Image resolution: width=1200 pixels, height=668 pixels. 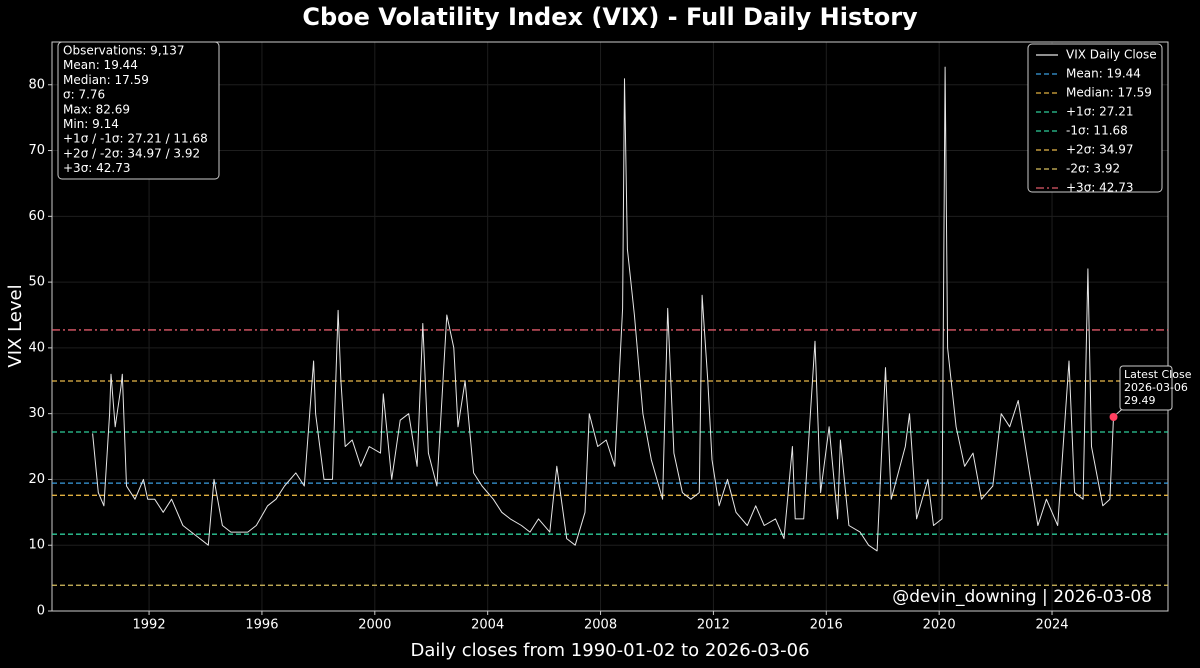 What do you see at coordinates (36, 216) in the screenshot?
I see `y-tick-label: 60` at bounding box center [36, 216].